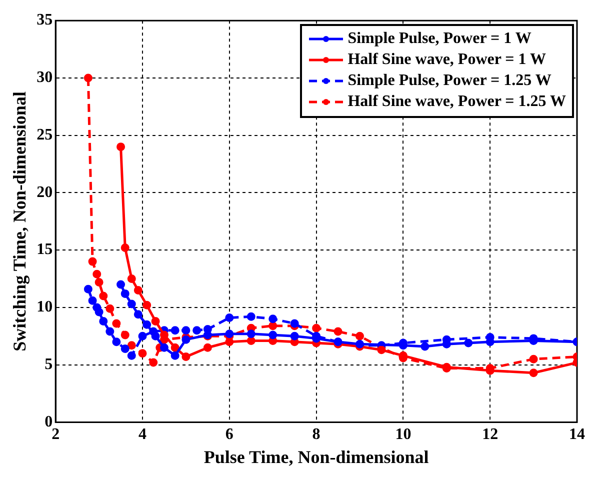  I want to click on x-tick-label: 10, so click(403, 434).